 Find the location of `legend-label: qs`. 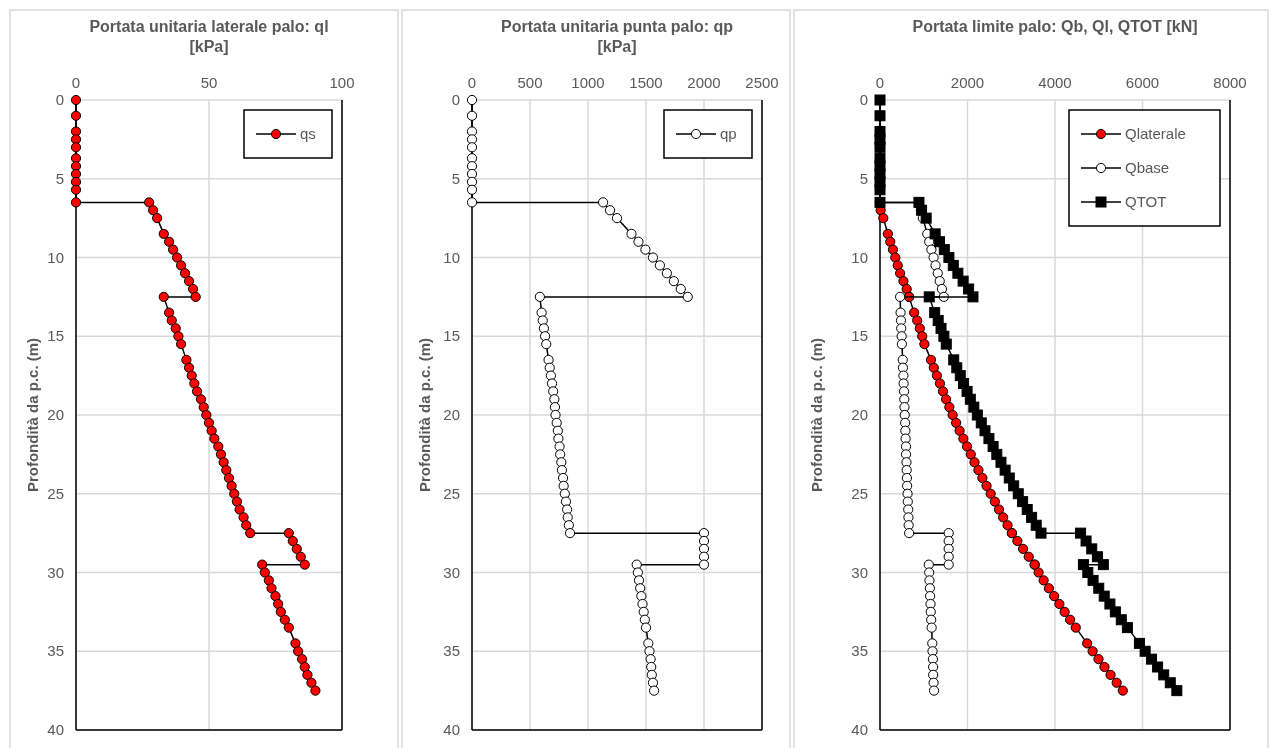

legend-label: qs is located at coordinates (308, 133).